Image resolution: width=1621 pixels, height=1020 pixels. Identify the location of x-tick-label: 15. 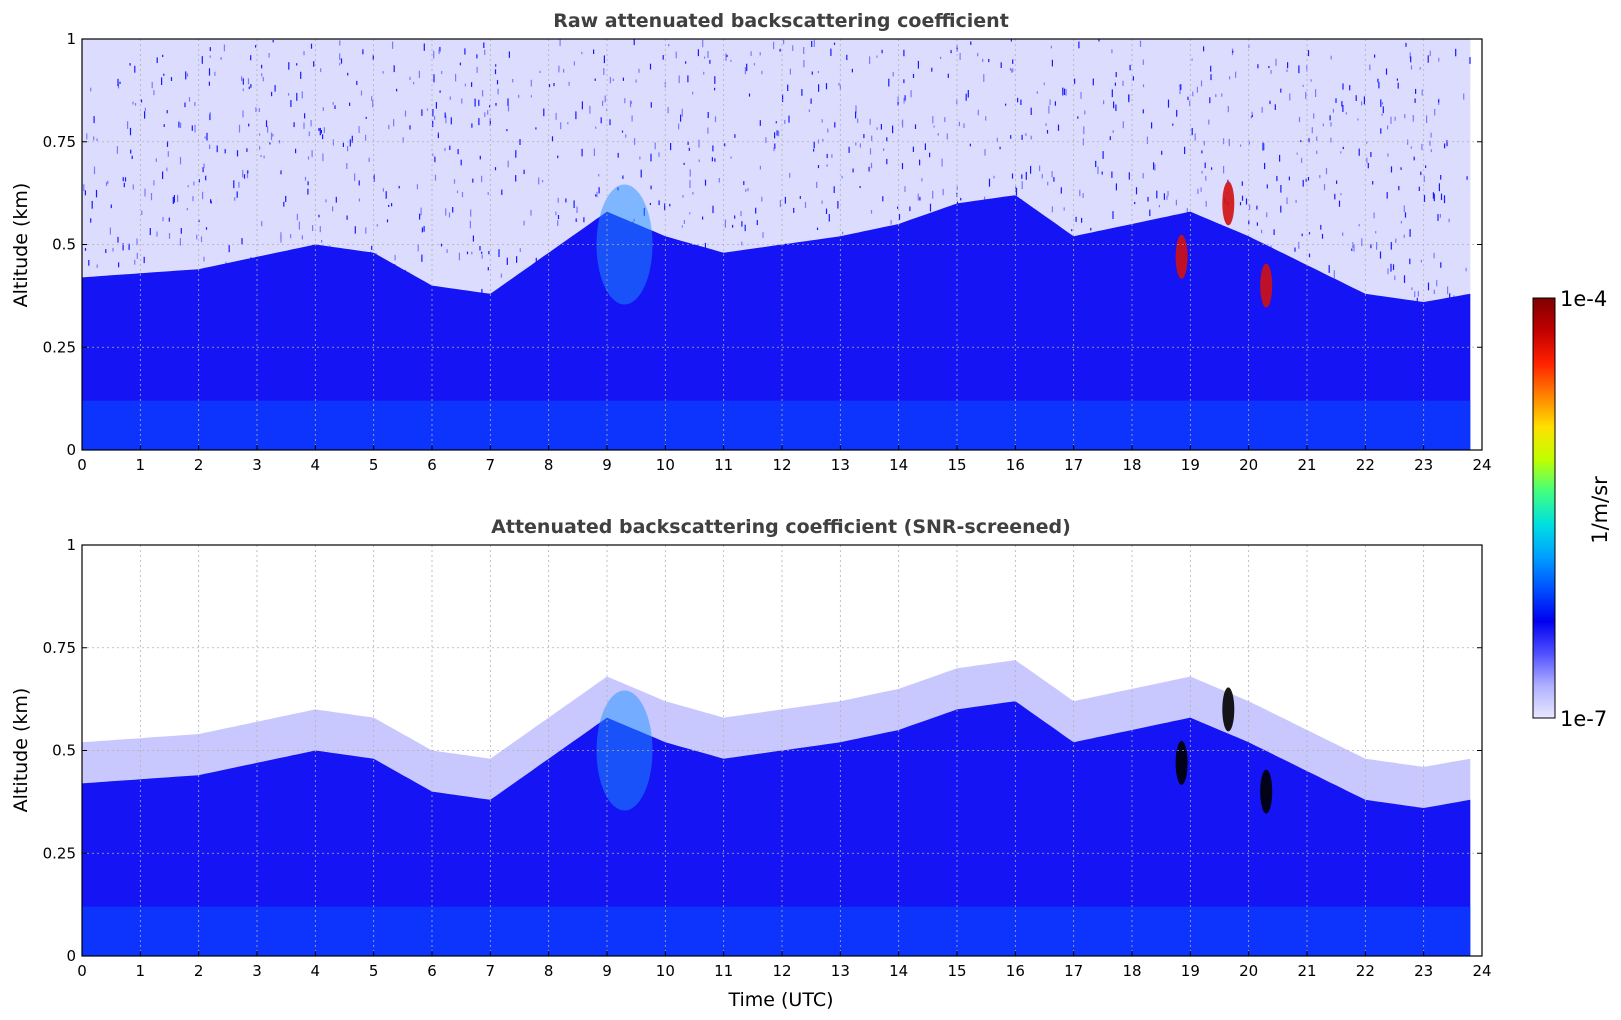
(956, 465).